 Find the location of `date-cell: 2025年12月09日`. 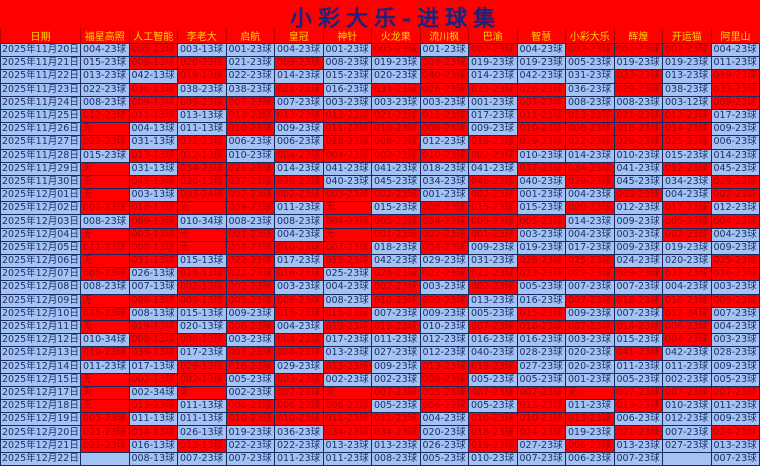

date-cell: 2025年12月09日 is located at coordinates (40, 300).